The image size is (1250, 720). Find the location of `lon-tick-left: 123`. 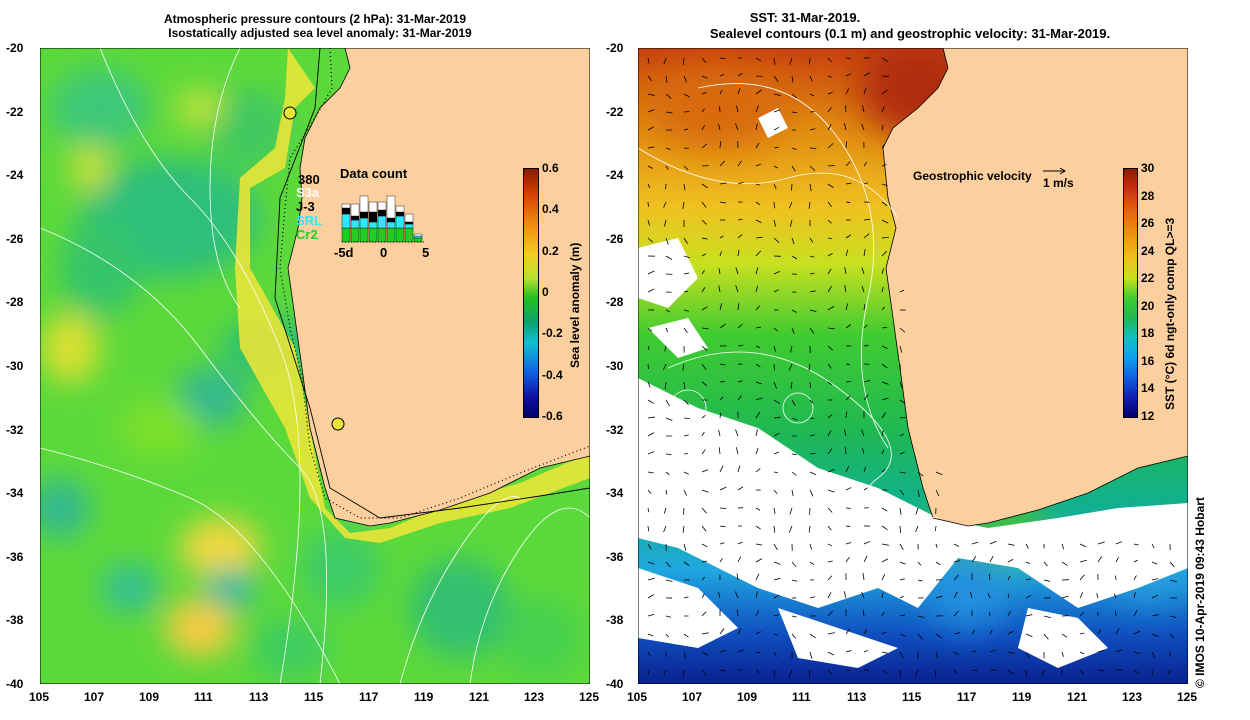

lon-tick-left: 123 is located at coordinates (534, 697).